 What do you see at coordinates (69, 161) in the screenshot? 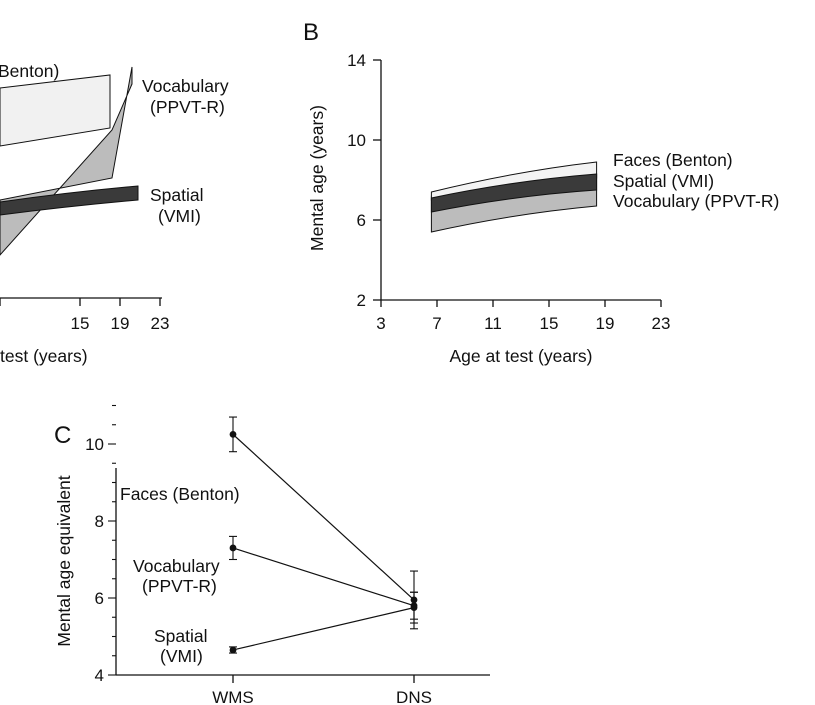
I see `panel-a-bands` at bounding box center [69, 161].